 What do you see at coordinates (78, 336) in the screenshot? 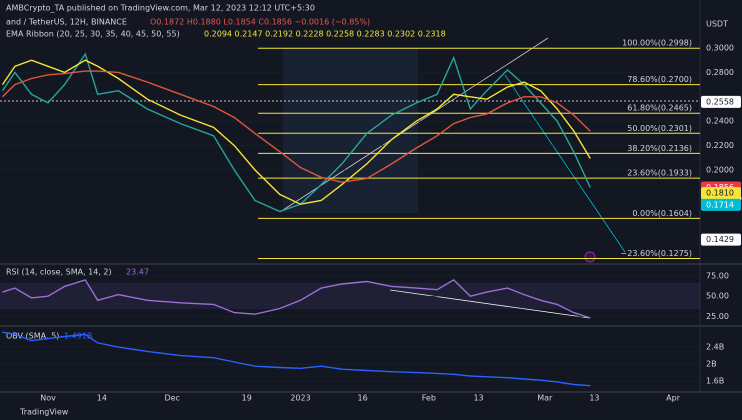
I see `obv-value: 1.491B` at bounding box center [78, 336].